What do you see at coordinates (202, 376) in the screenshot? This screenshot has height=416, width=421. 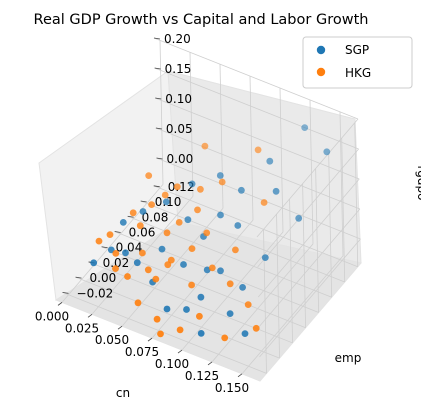 I see `x-tick-label: 0.125` at bounding box center [202, 376].